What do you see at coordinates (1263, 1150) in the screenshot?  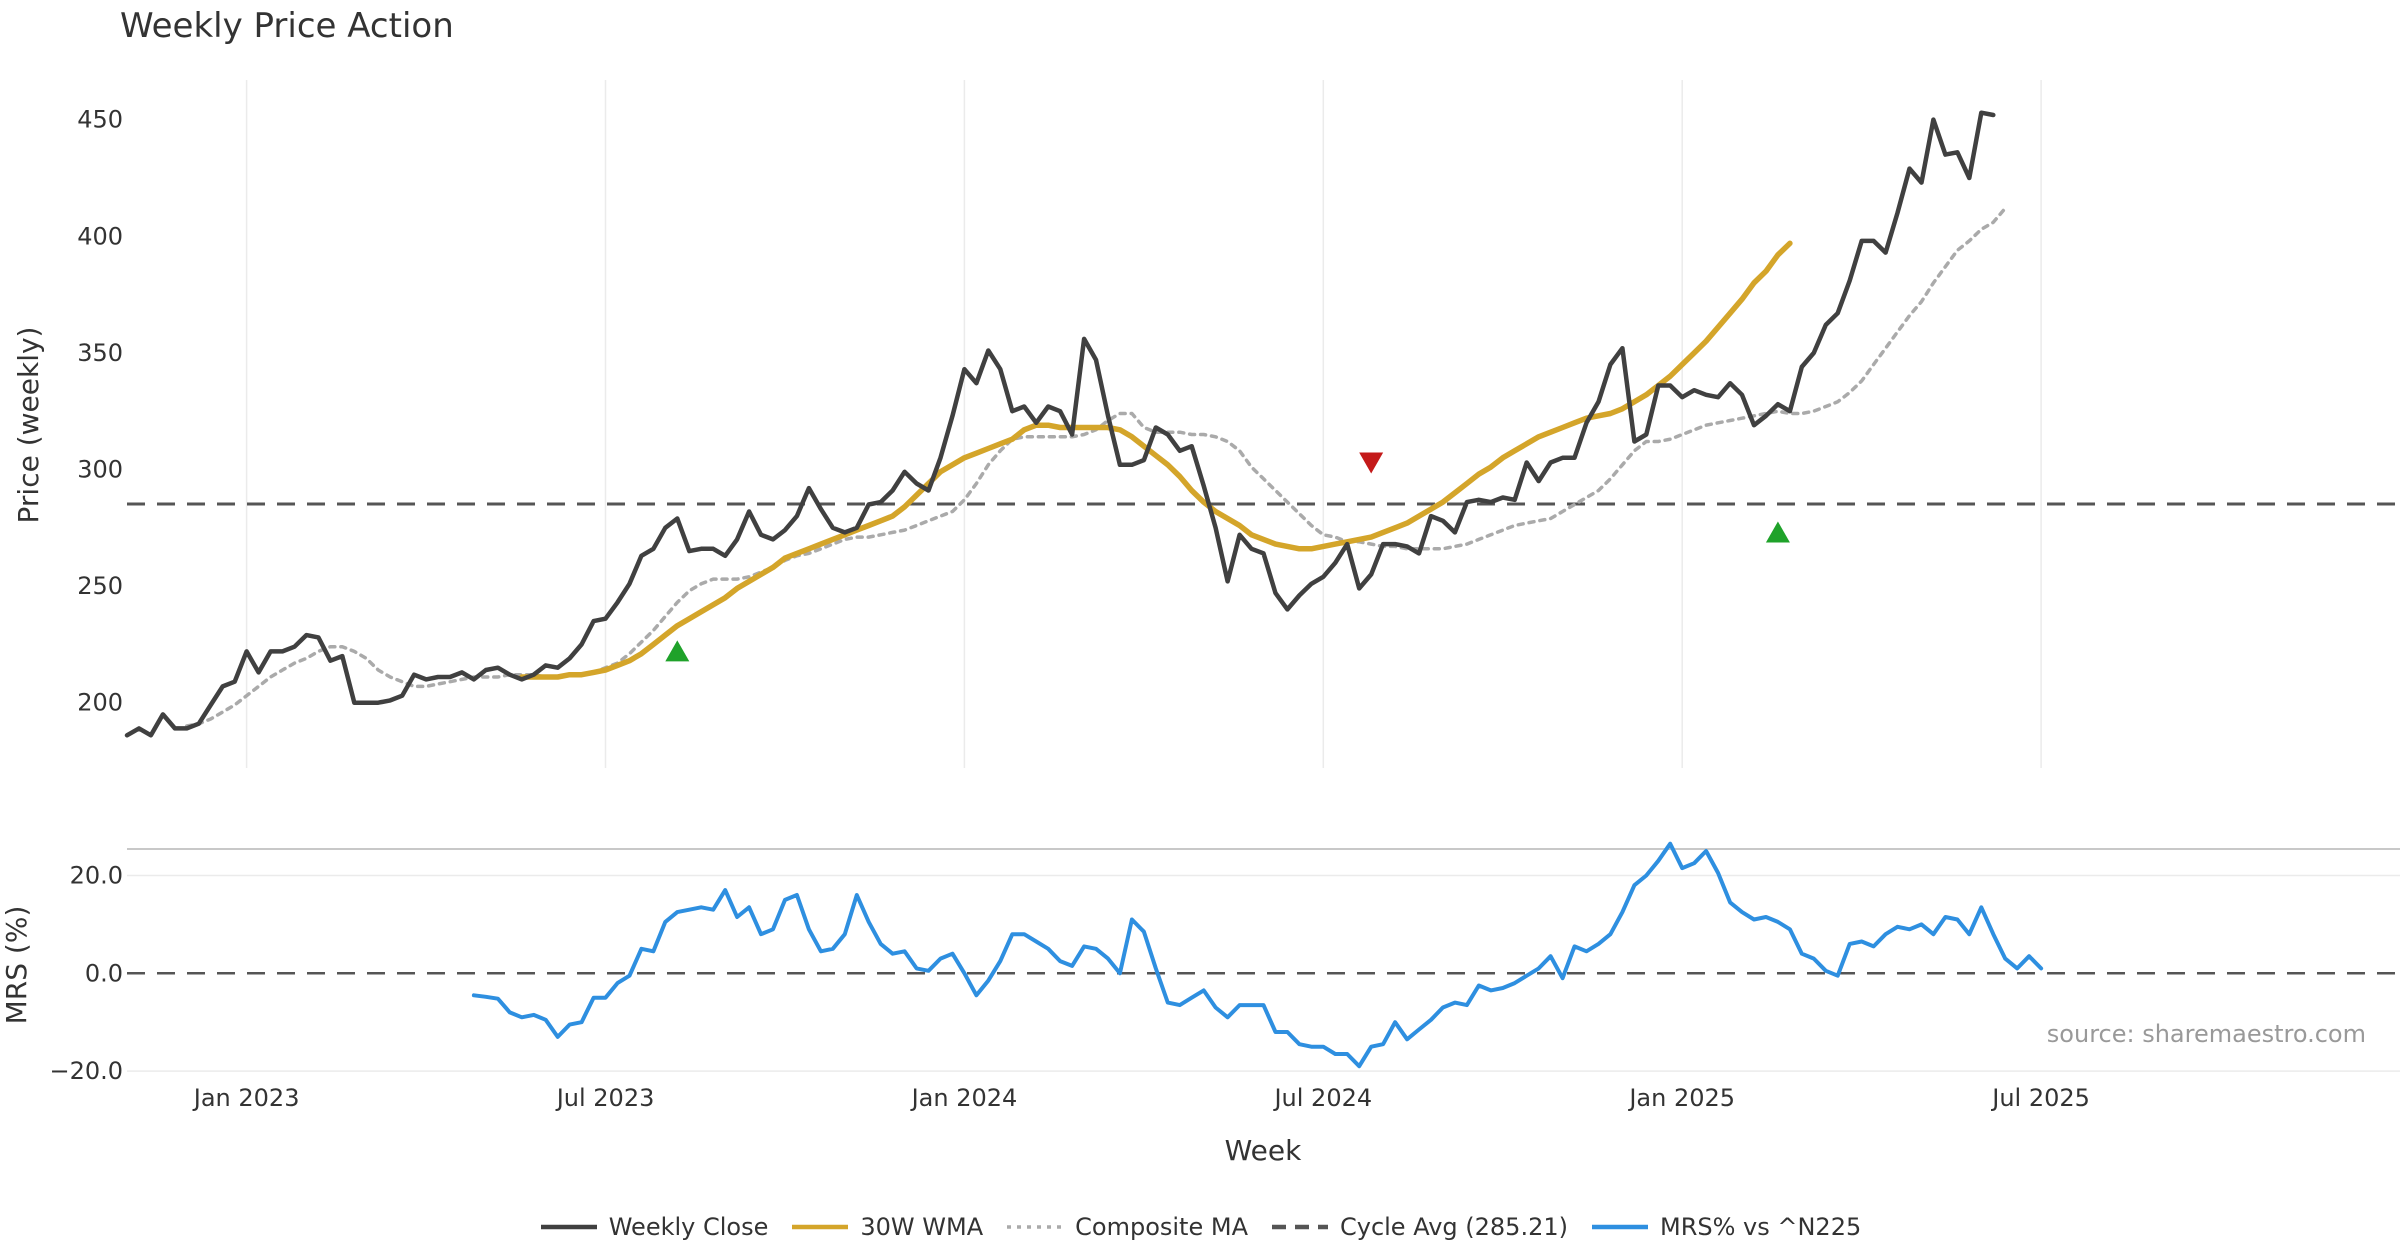 I see `x-axis-label: Week` at bounding box center [1263, 1150].